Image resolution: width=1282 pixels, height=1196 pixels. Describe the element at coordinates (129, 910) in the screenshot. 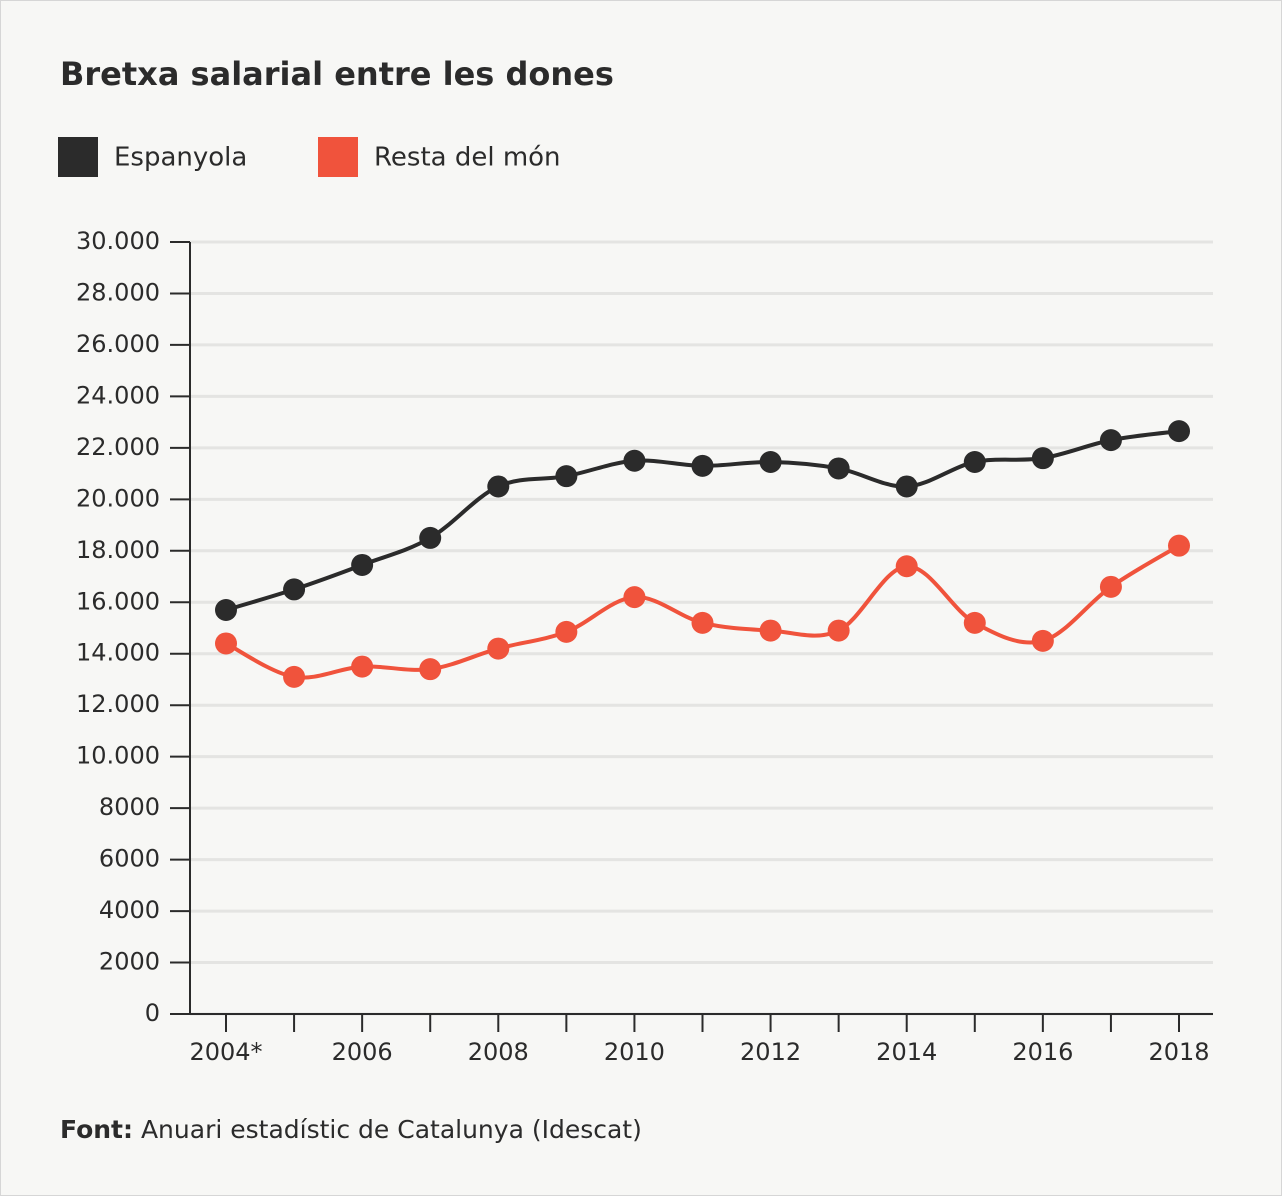

I see `y-tick-label: 4000` at that location.